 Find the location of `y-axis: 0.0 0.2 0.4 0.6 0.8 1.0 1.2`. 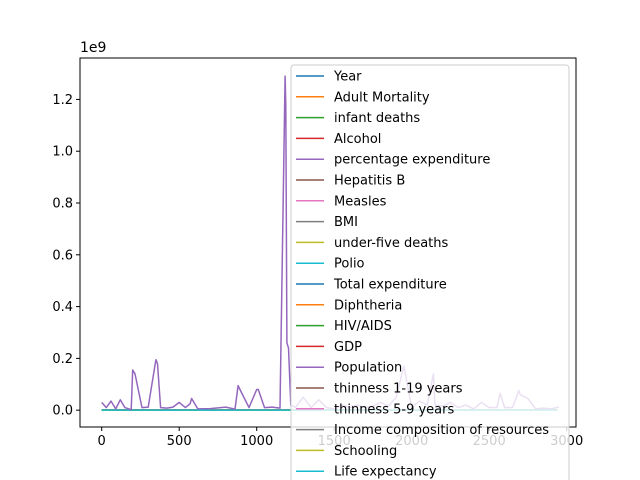

y-axis: 0.0 0.2 0.4 0.6 0.8 1.0 1.2 is located at coordinates (66, 256).